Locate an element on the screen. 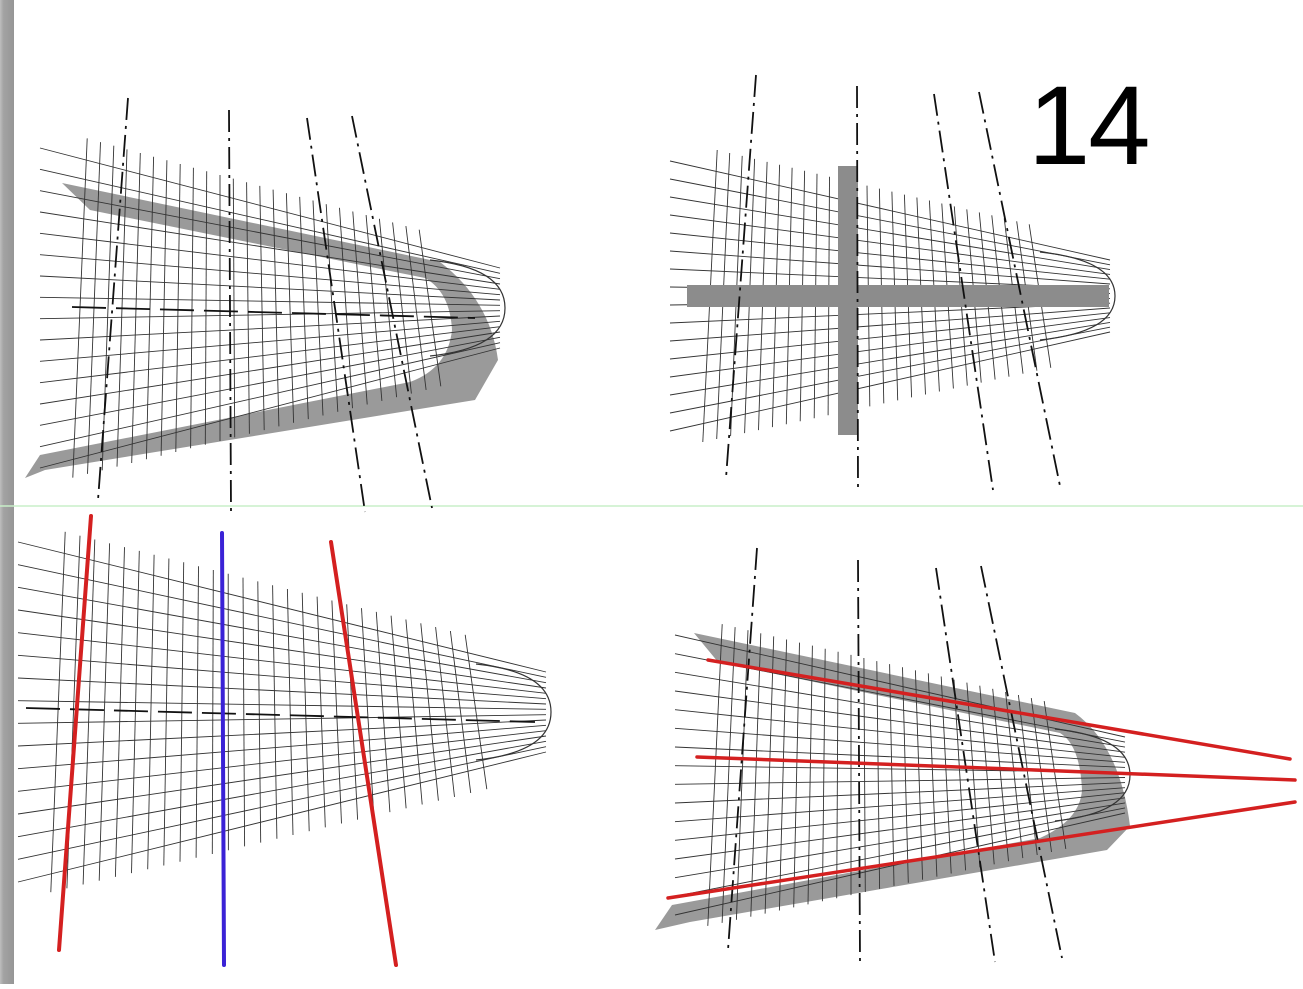 The image size is (1303, 989). mesh-cap-outline is located at coordinates (513, 712).